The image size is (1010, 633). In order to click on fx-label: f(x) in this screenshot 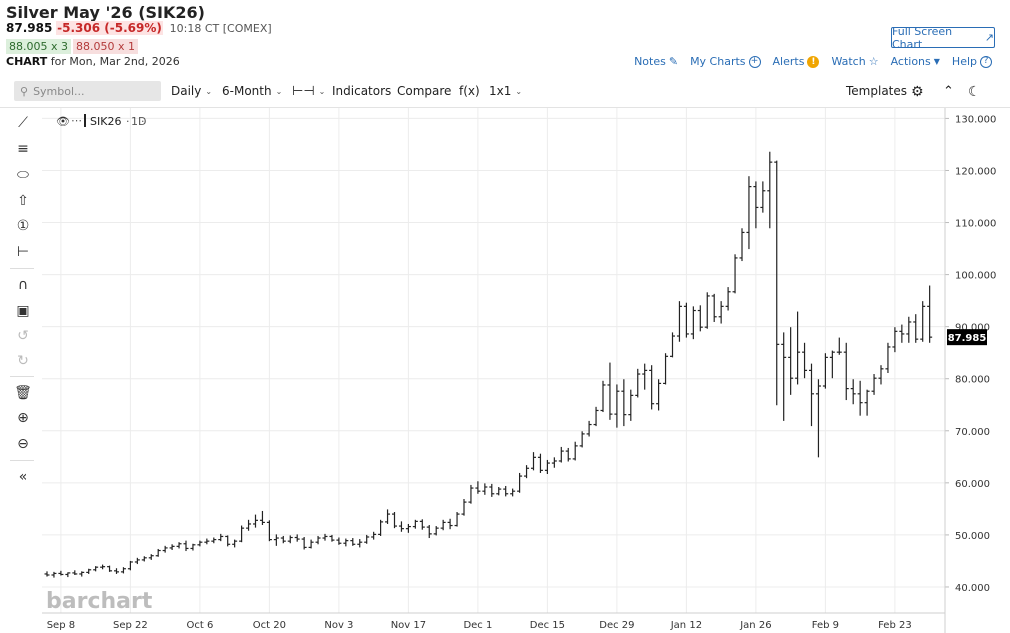, I will do `click(469, 91)`.